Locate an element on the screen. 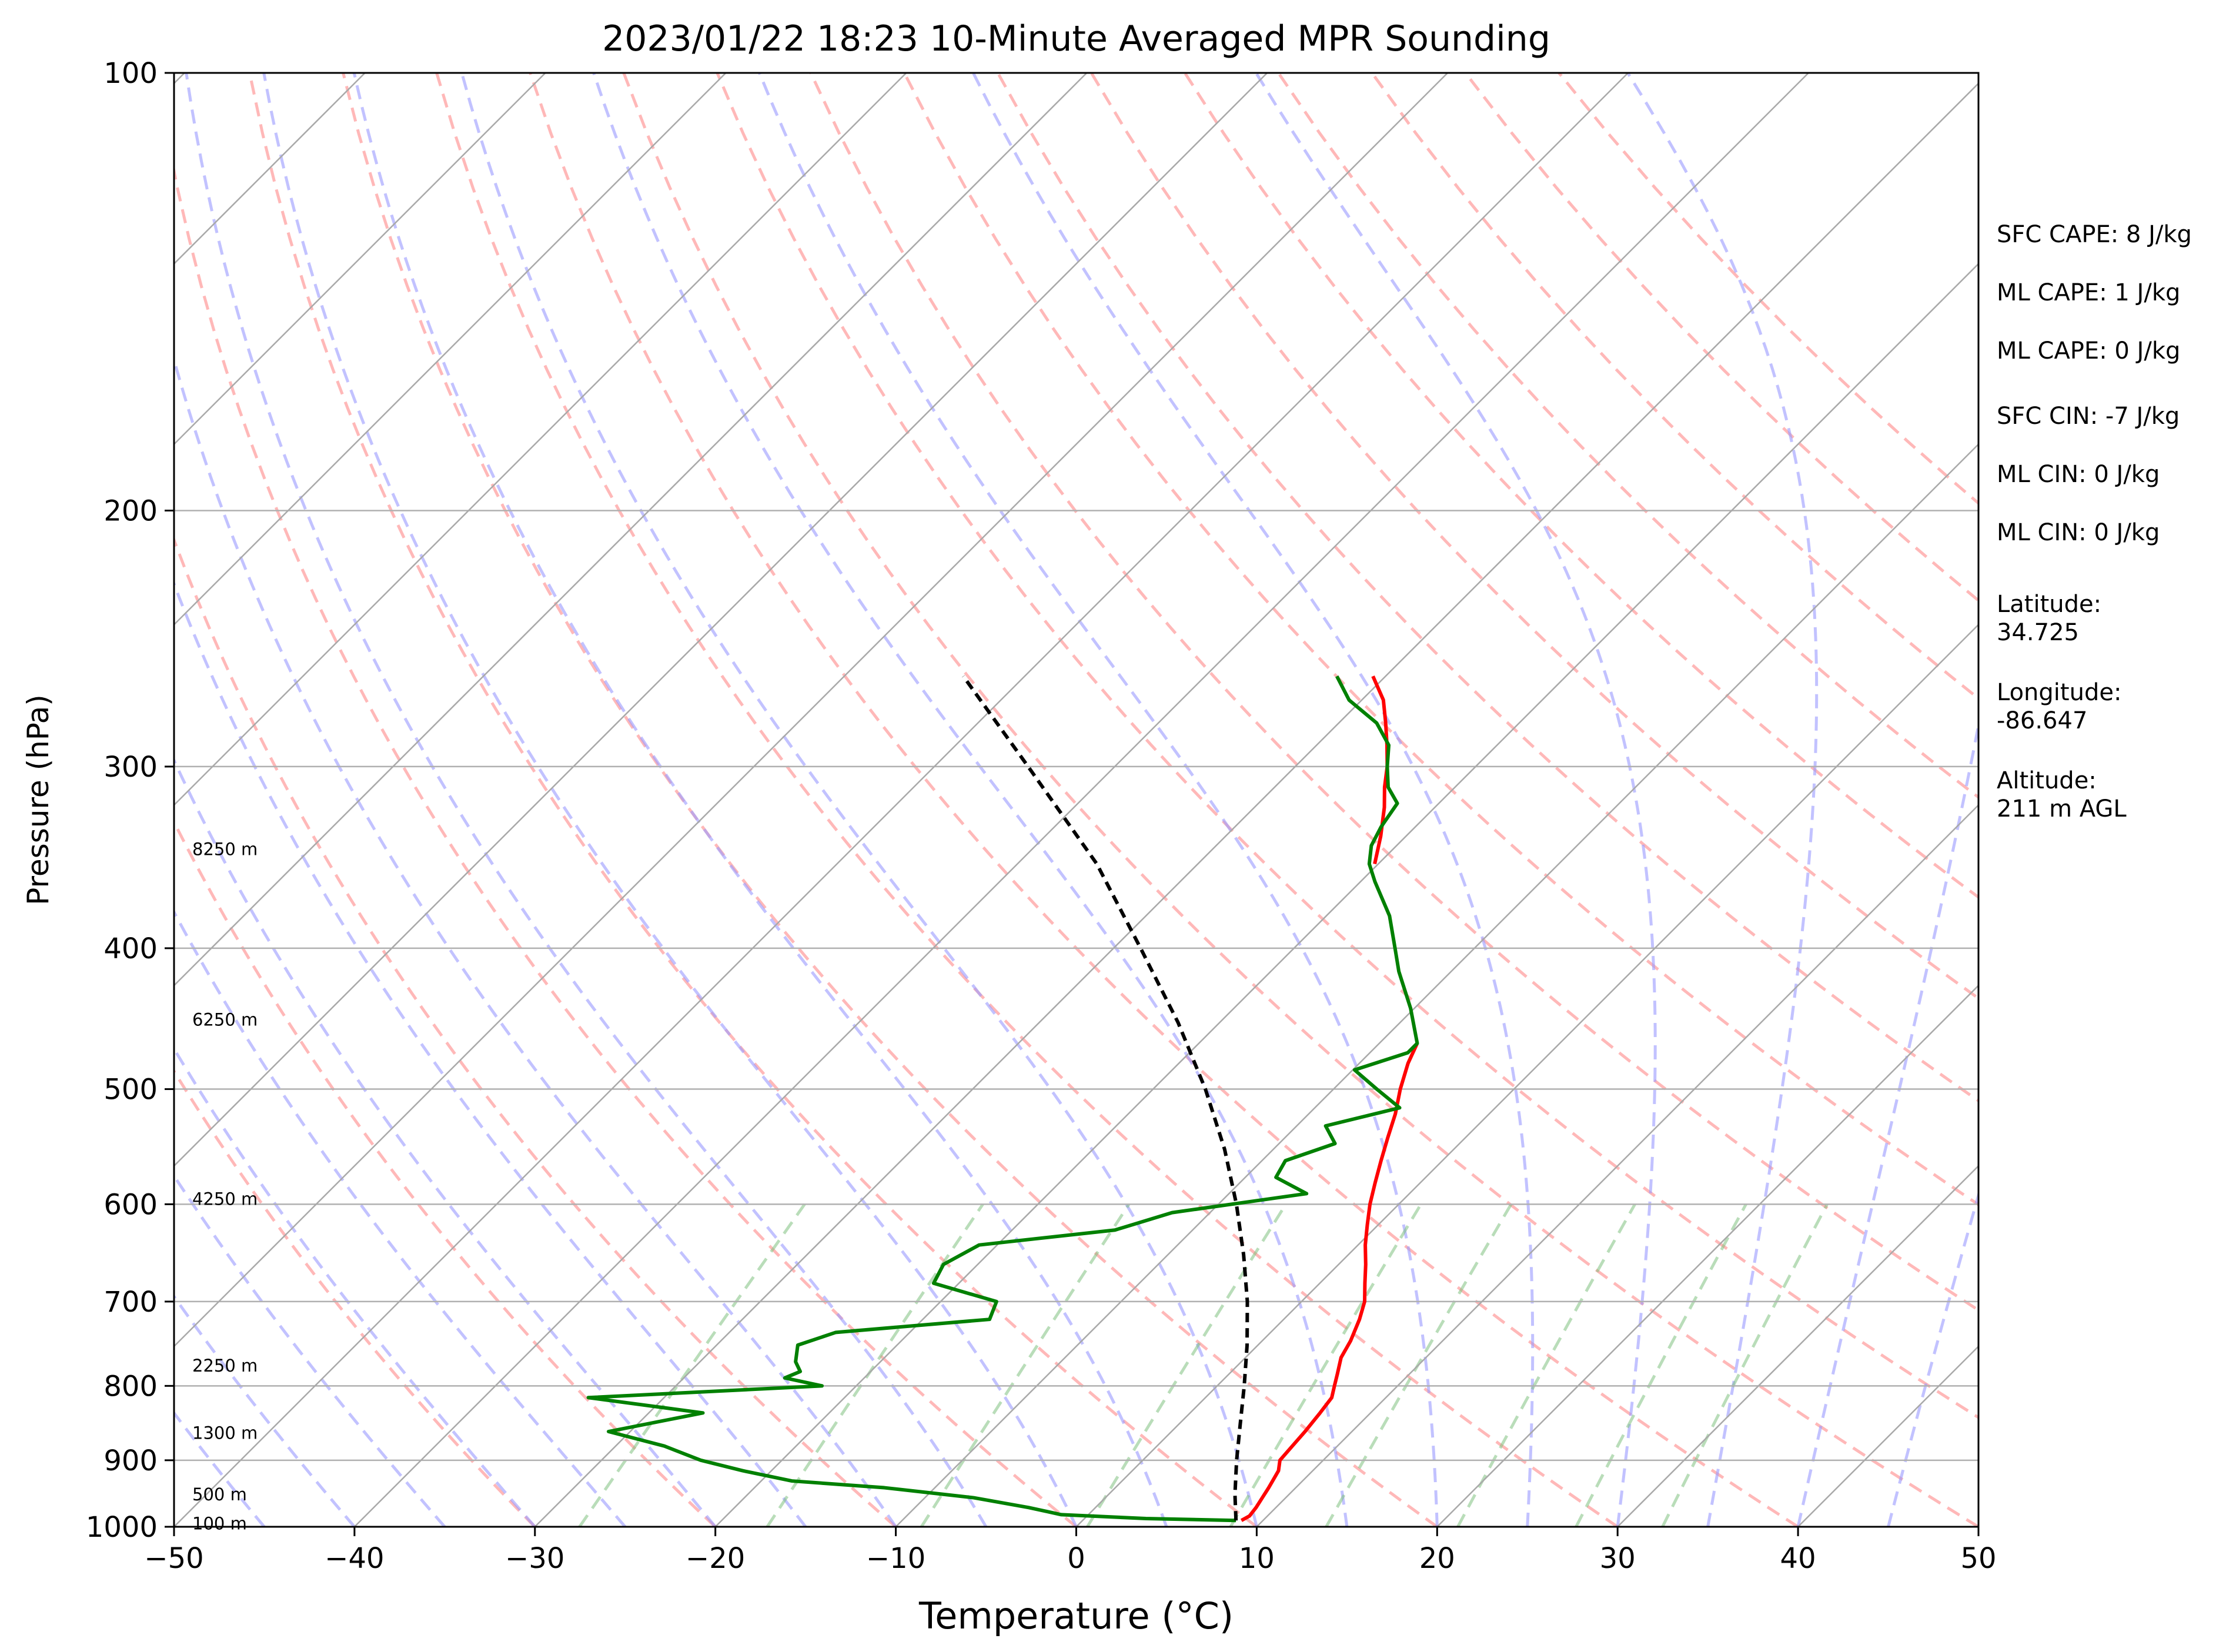 The image size is (2226, 1652). height-label: 1300 m is located at coordinates (225, 1433).